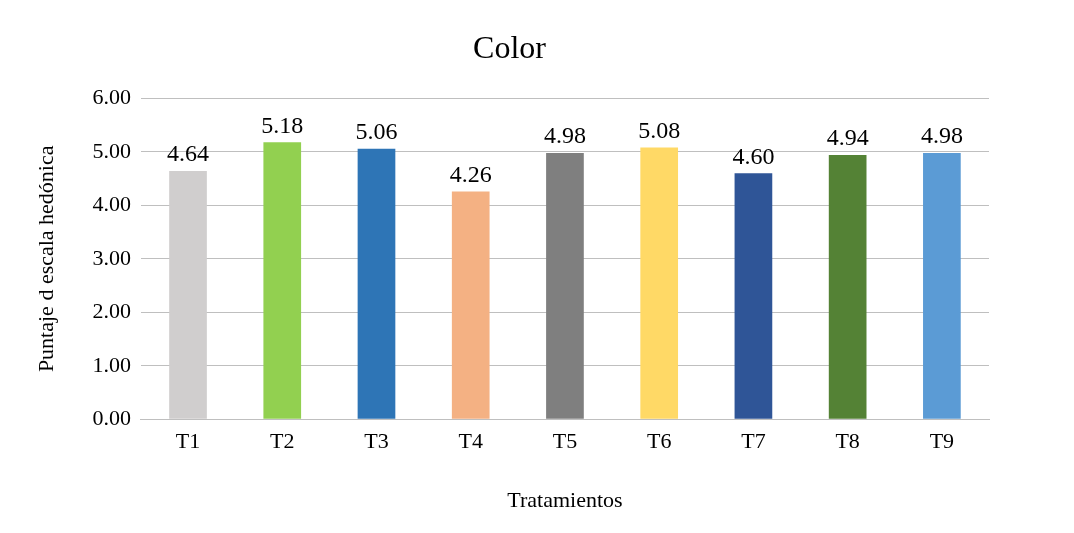 This screenshot has width=1074, height=533. What do you see at coordinates (565, 441) in the screenshot?
I see `x-tick-label: T5` at bounding box center [565, 441].